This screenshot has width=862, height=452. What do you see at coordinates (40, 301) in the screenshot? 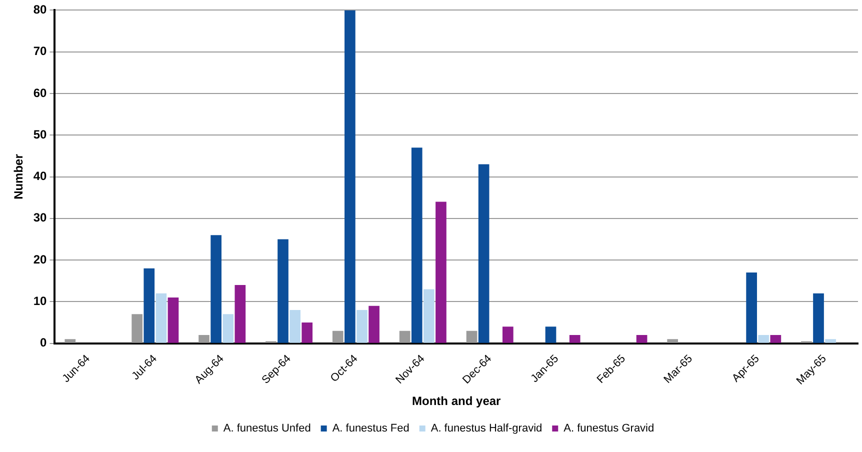
I see `y-tick-label: 10` at bounding box center [40, 301].